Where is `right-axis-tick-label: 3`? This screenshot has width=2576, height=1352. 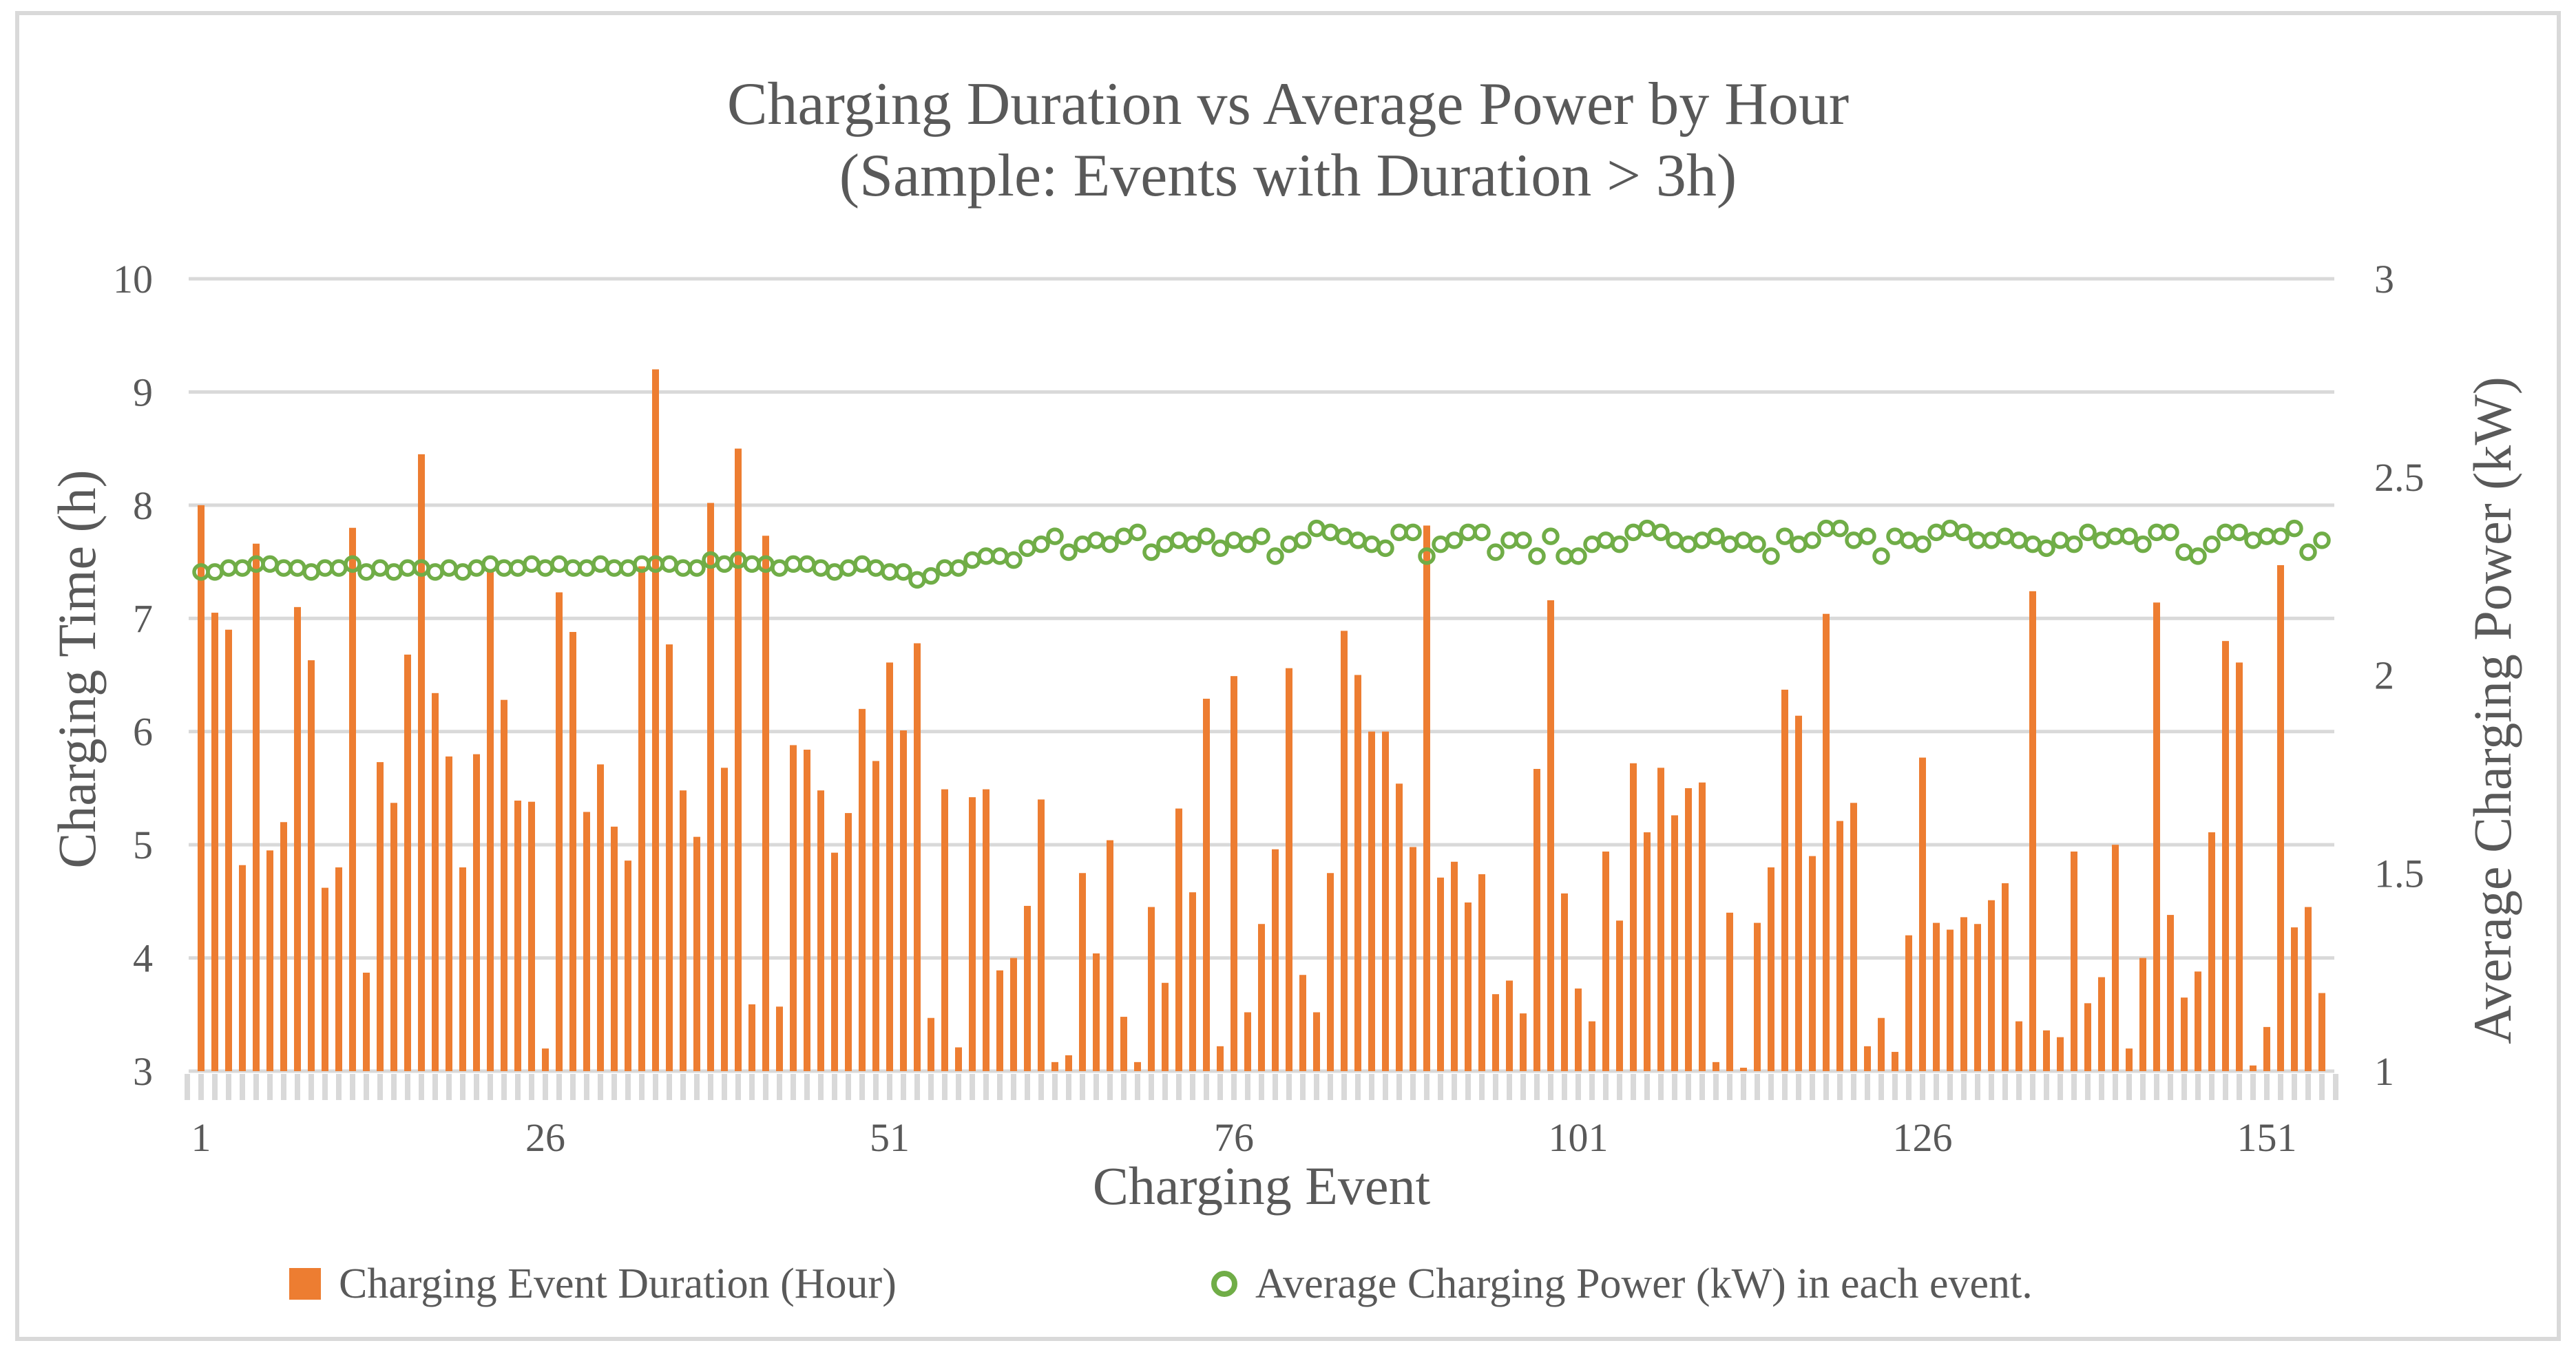
right-axis-tick-label: 3 is located at coordinates (2384, 279).